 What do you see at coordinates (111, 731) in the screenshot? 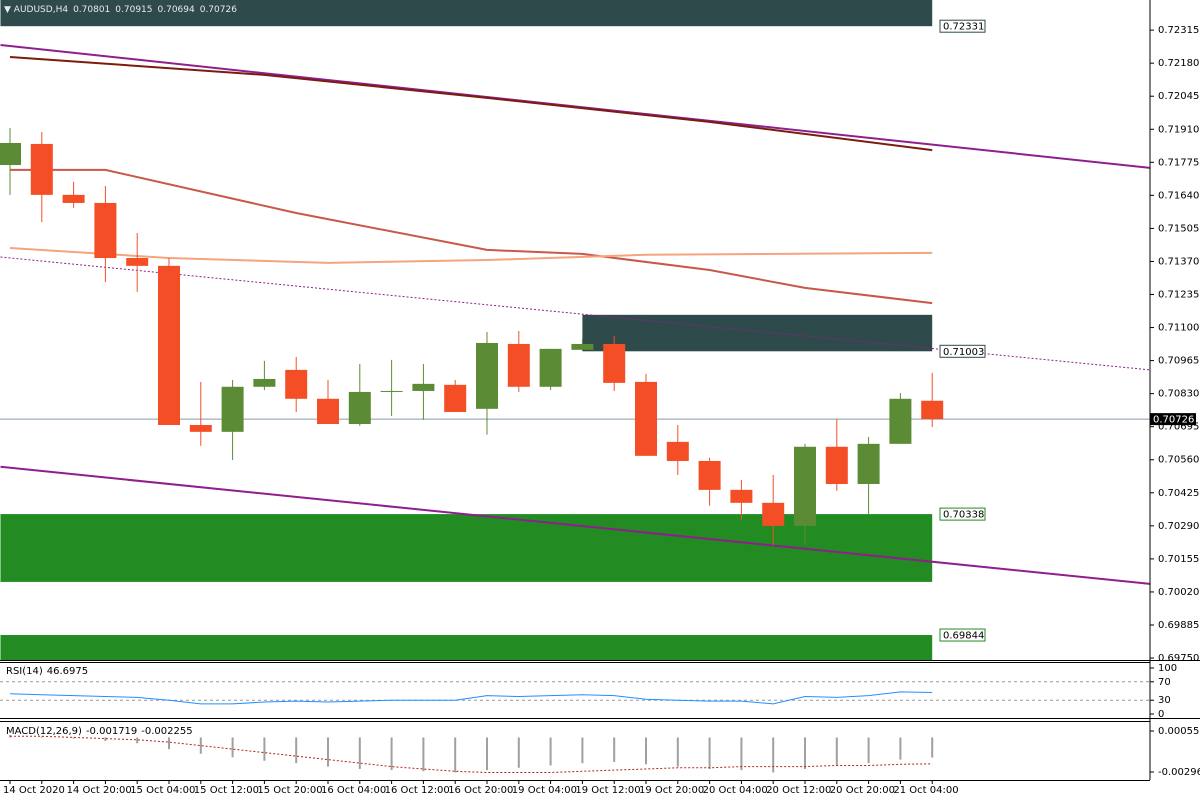
I see `macd-value: -0.001719` at bounding box center [111, 731].